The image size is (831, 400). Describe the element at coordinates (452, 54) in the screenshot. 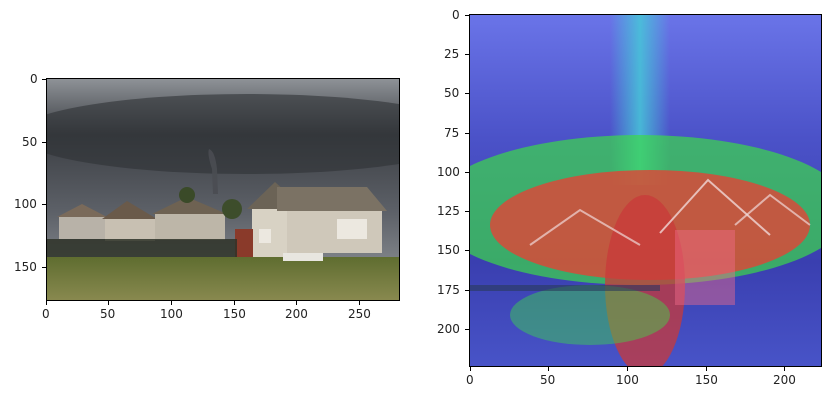

I see `right-y-tick: 25` at that location.